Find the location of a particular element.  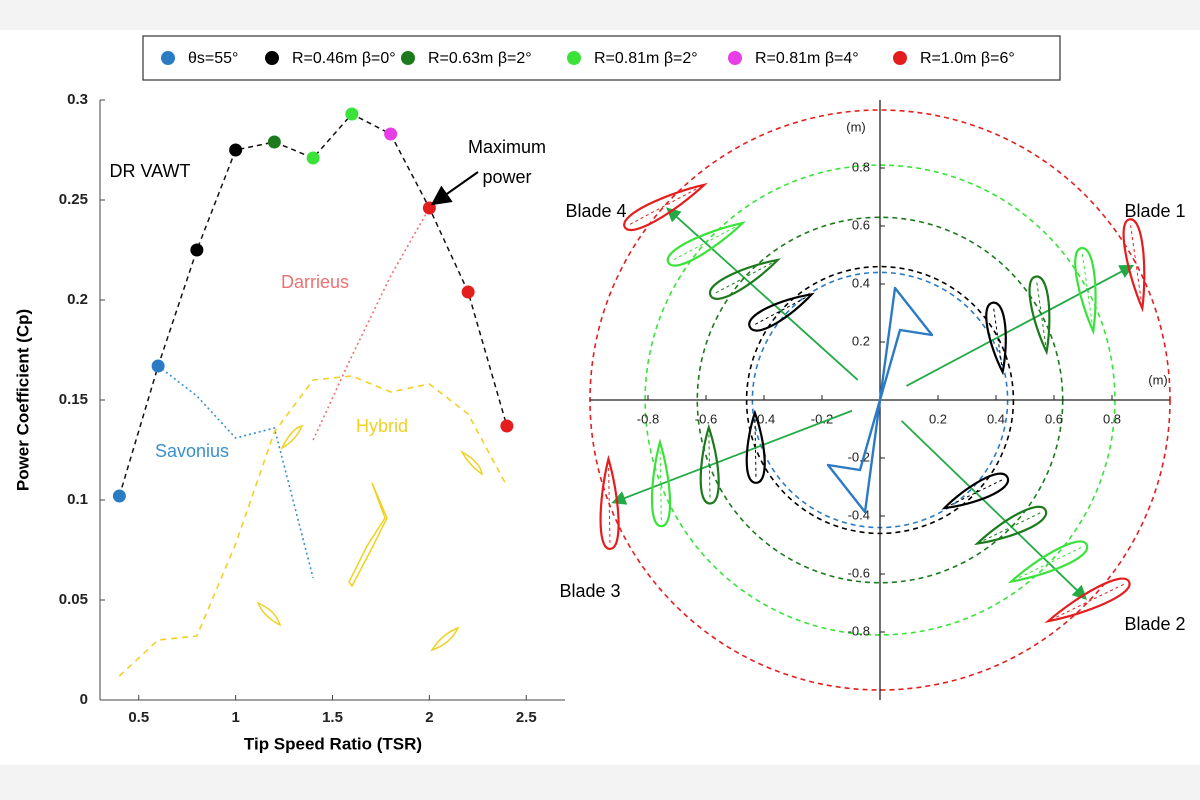

unit-label: (m) is located at coordinates (856, 126).